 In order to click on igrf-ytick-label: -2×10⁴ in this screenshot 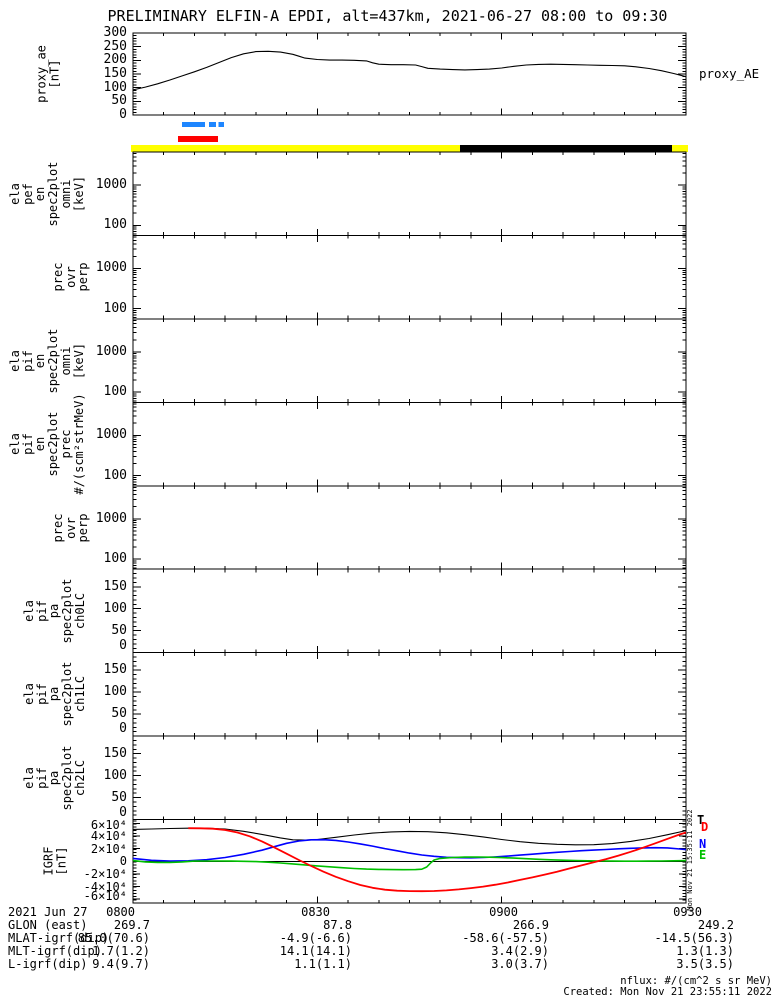, I will do `click(105, 873)`.